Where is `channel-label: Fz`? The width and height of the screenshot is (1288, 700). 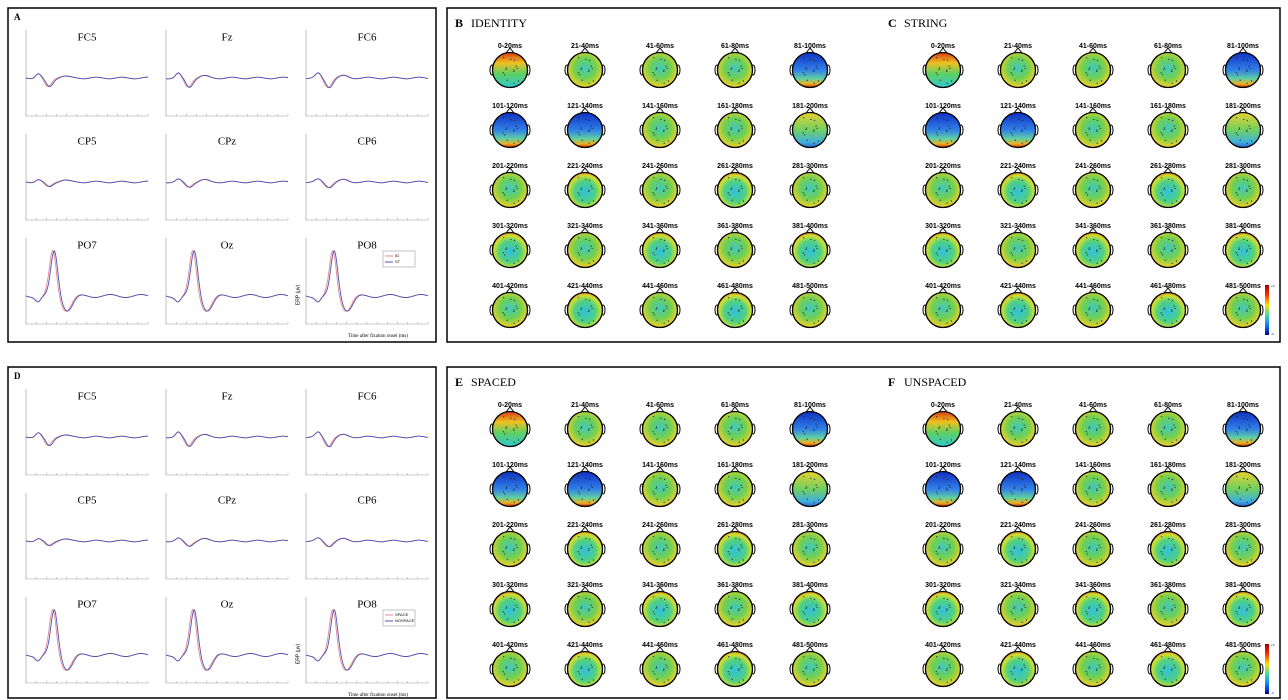
channel-label: Fz is located at coordinates (227, 38).